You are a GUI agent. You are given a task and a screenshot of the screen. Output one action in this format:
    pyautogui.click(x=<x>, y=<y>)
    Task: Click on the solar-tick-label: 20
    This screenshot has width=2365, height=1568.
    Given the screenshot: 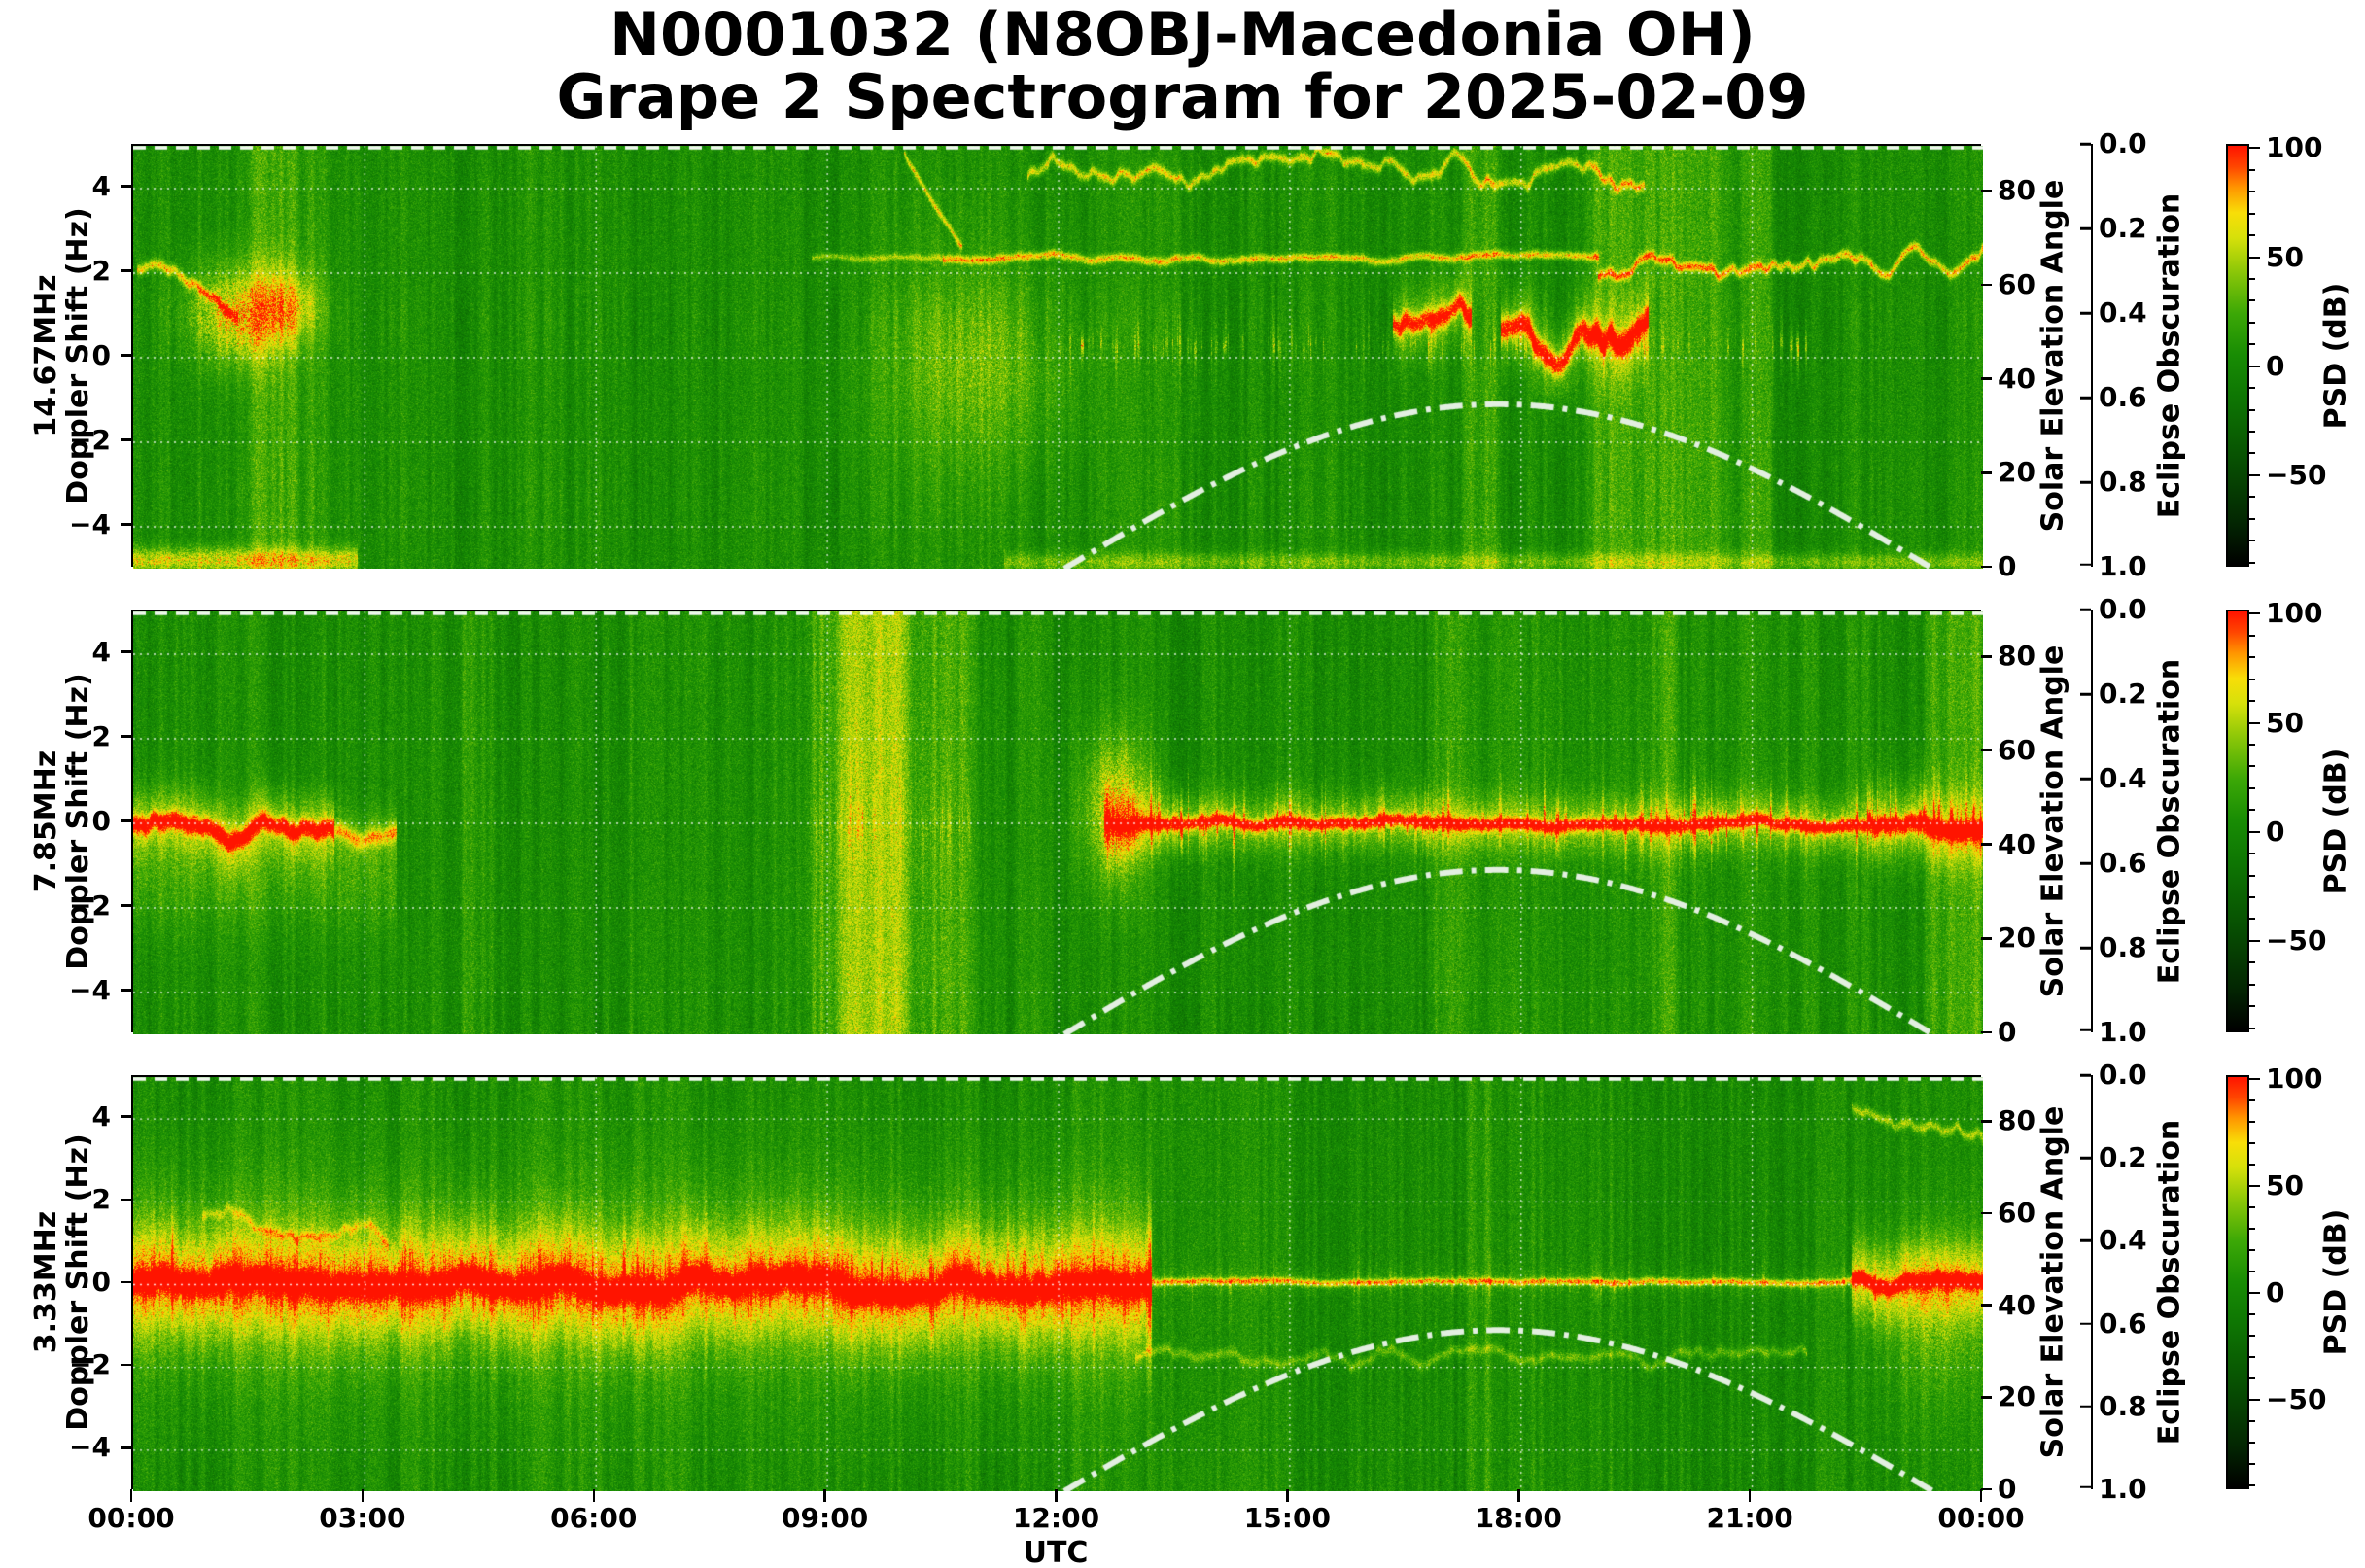 What is the action you would take?
    pyautogui.click(x=2016, y=938)
    